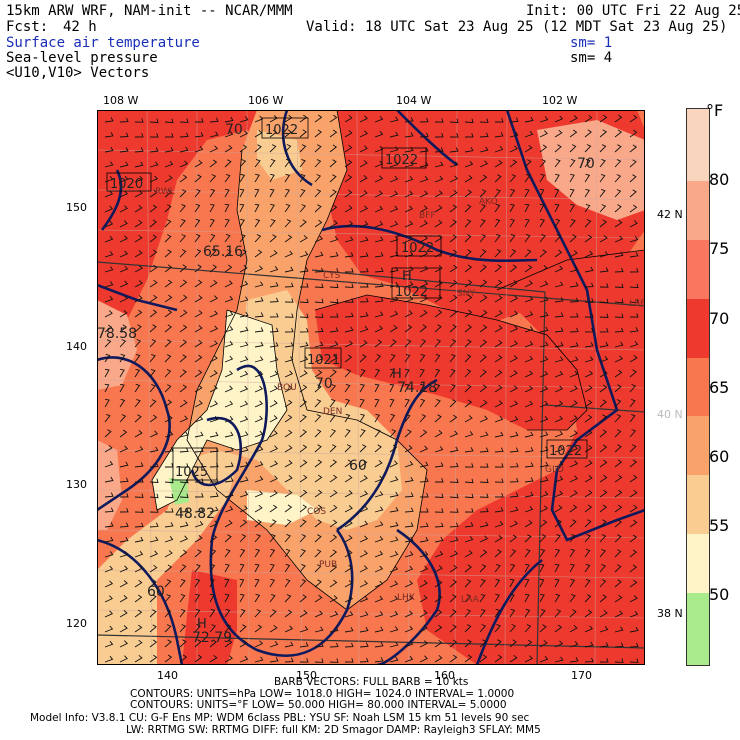 The height and width of the screenshot is (740, 740). Describe the element at coordinates (76, 207) in the screenshot. I see `grid-y-label: 150` at that location.